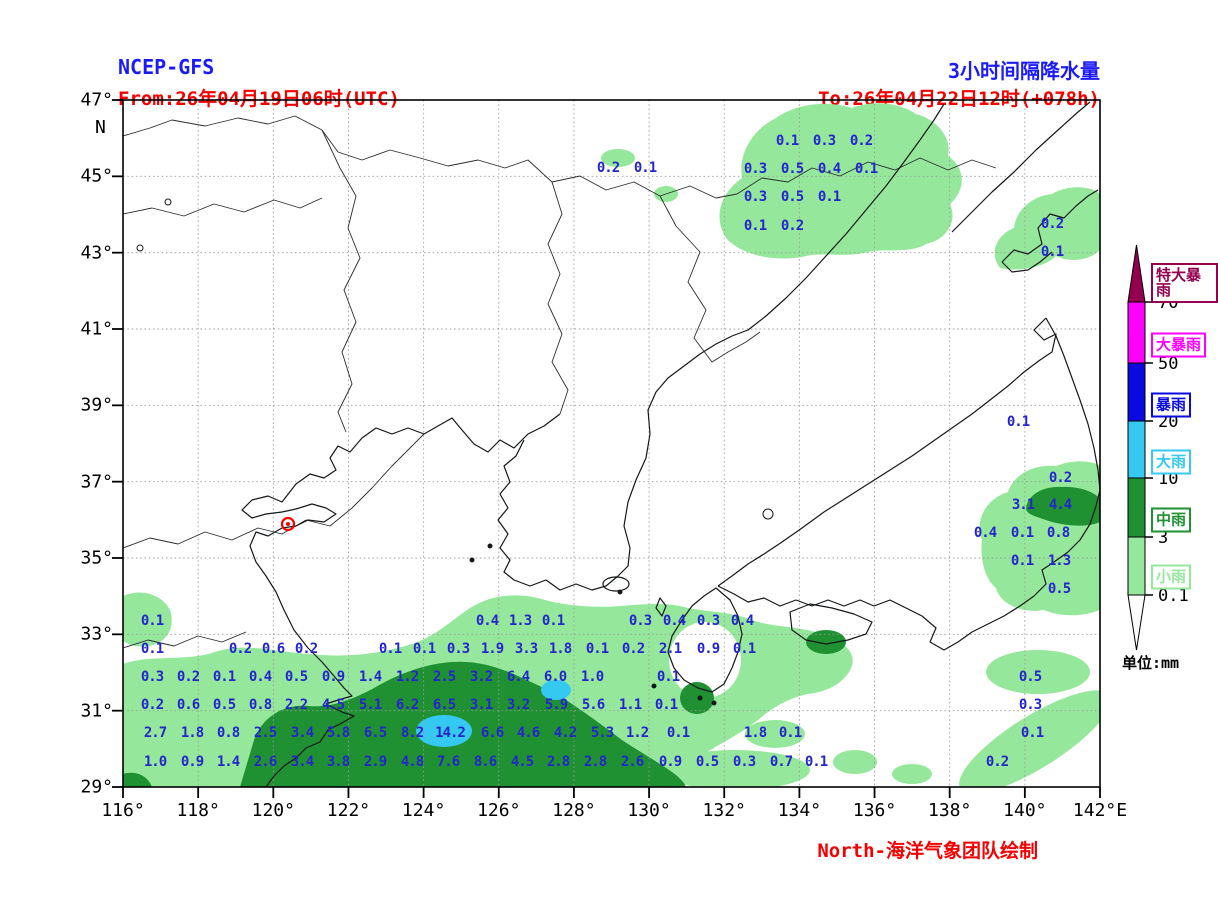 The width and height of the screenshot is (1218, 900). What do you see at coordinates (1060, 505) in the screenshot?
I see `precip-value: 4.4` at bounding box center [1060, 505].